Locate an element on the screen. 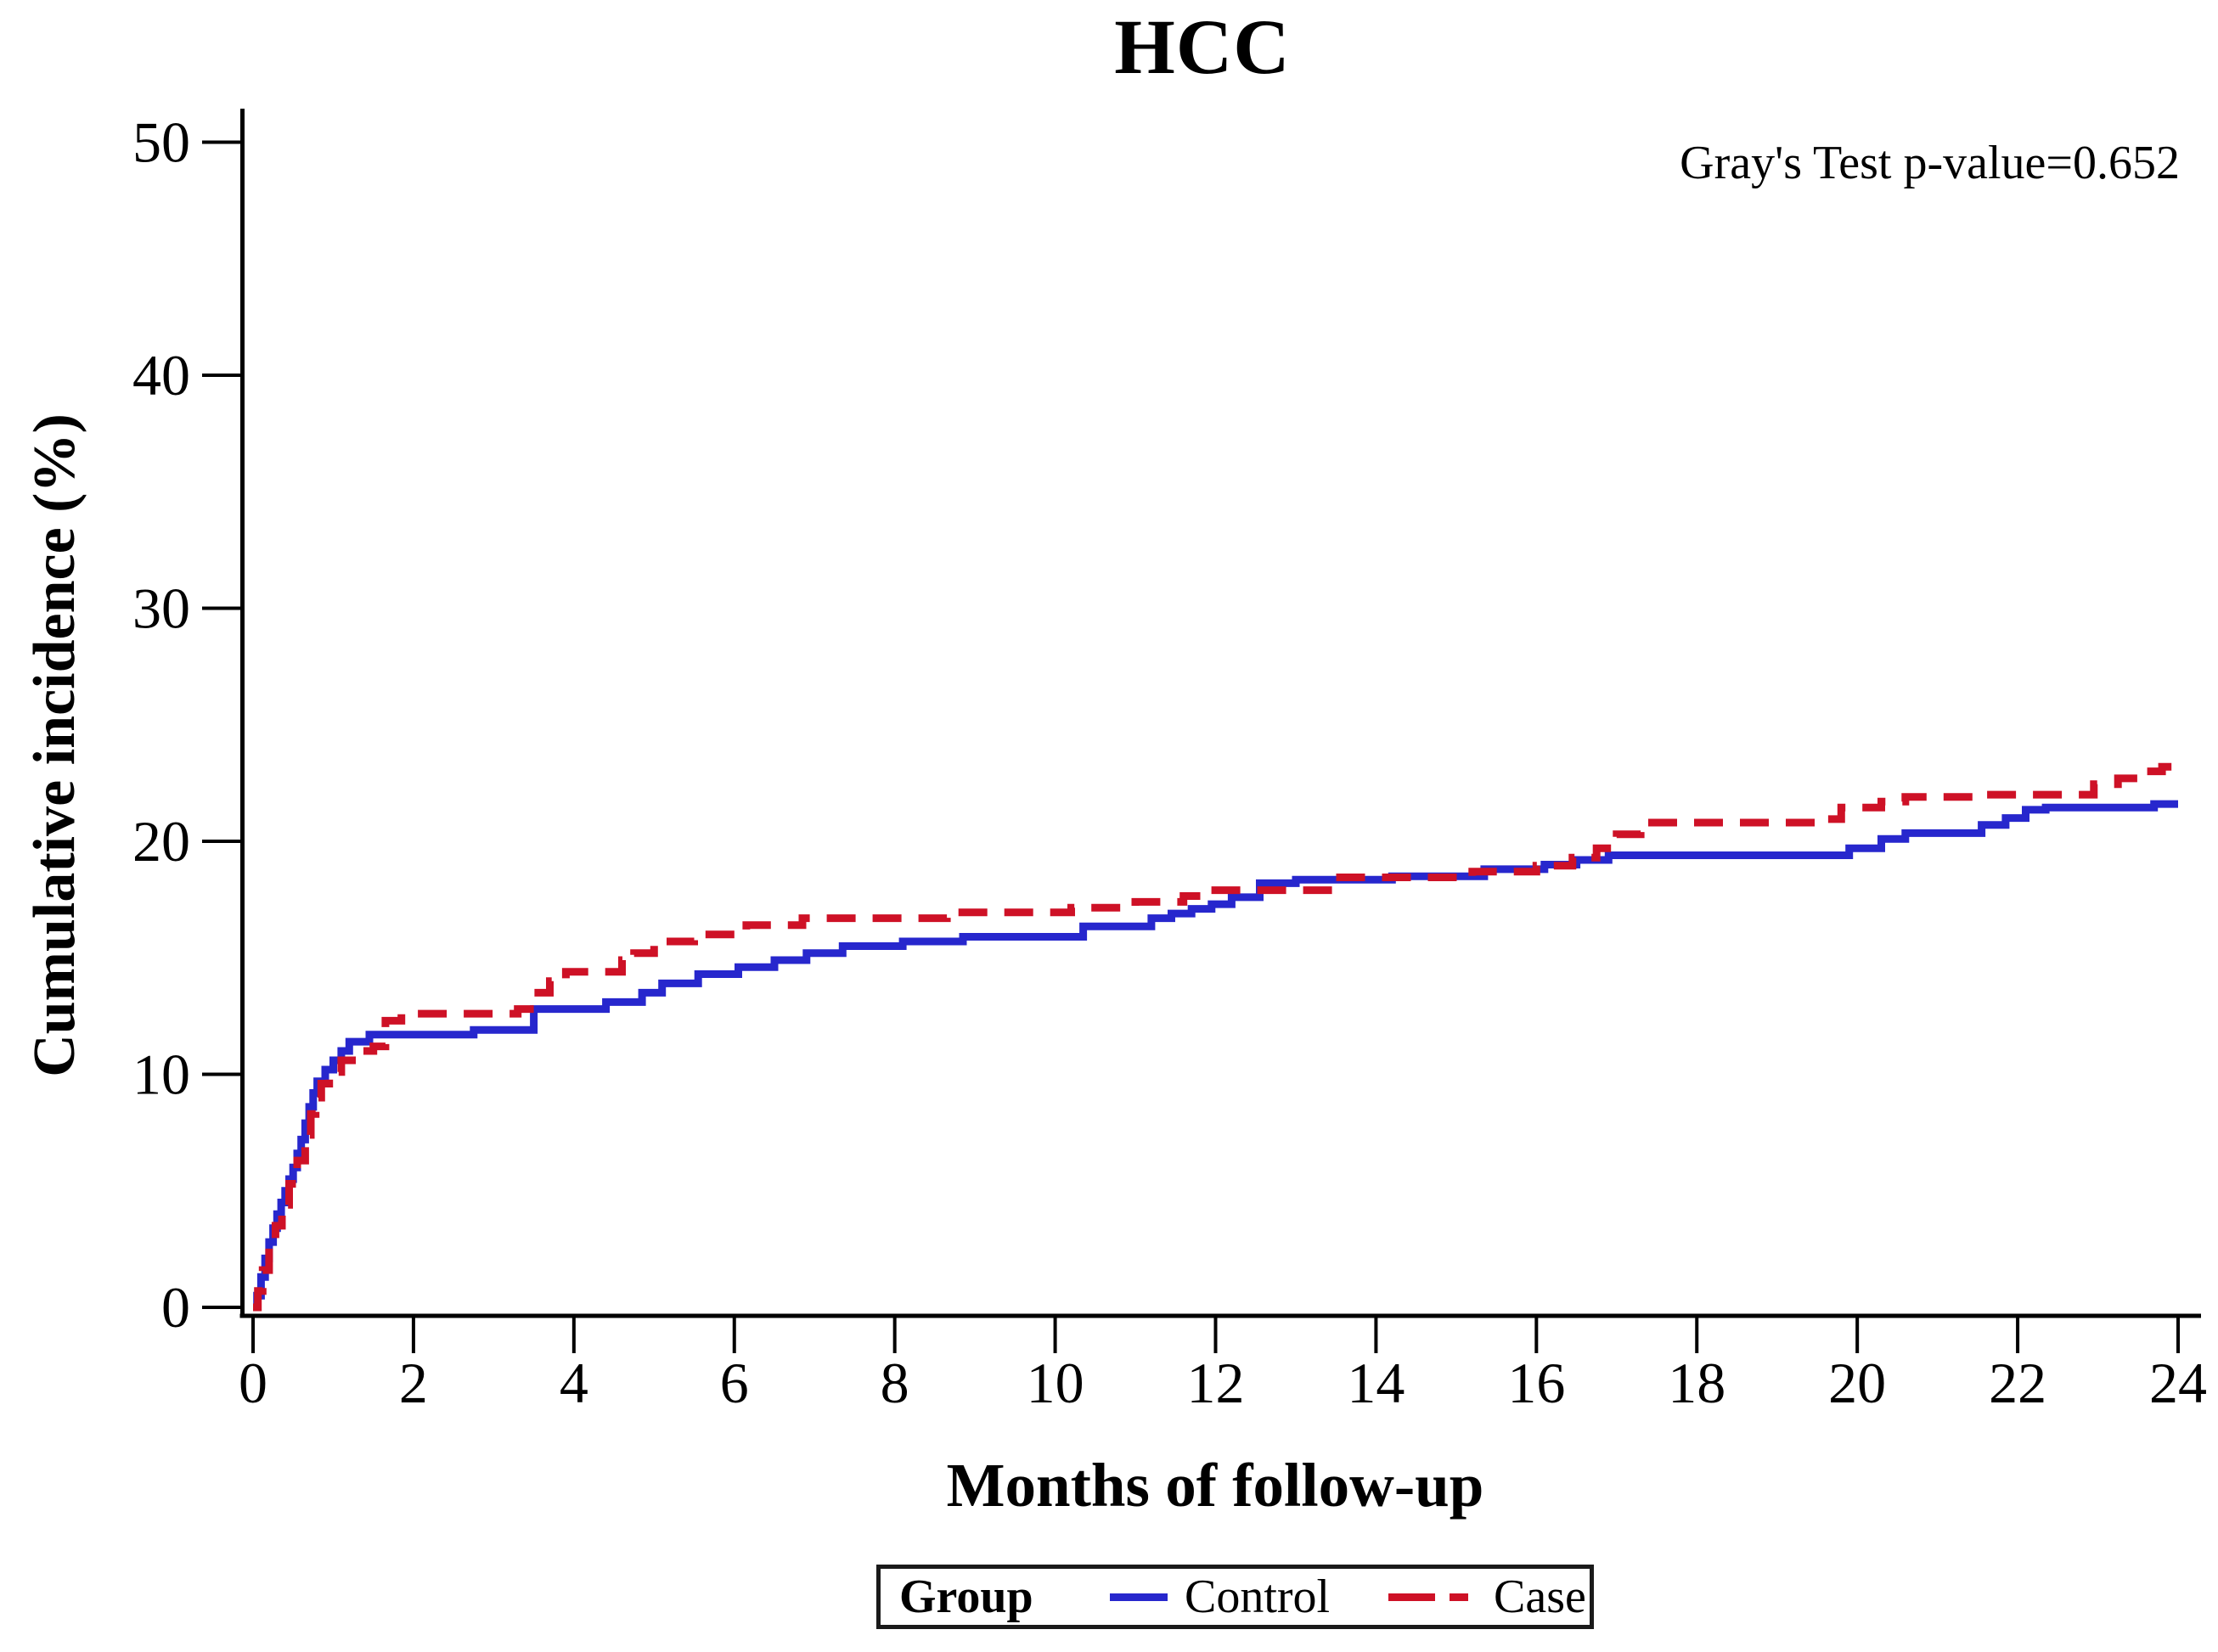  legend: Group Control Case is located at coordinates (1235, 1597).